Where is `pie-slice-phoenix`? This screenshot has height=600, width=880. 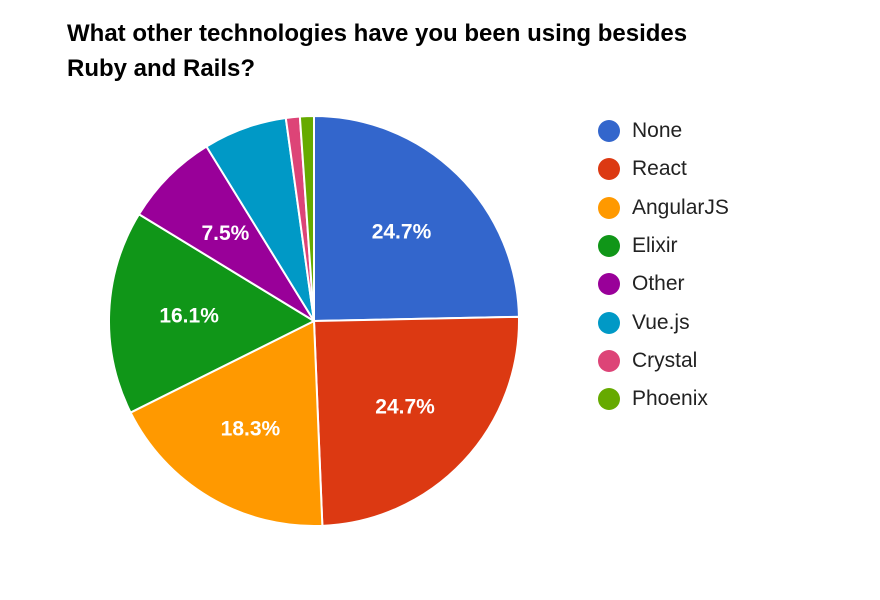
pie-slice-phoenix is located at coordinates (306, 218).